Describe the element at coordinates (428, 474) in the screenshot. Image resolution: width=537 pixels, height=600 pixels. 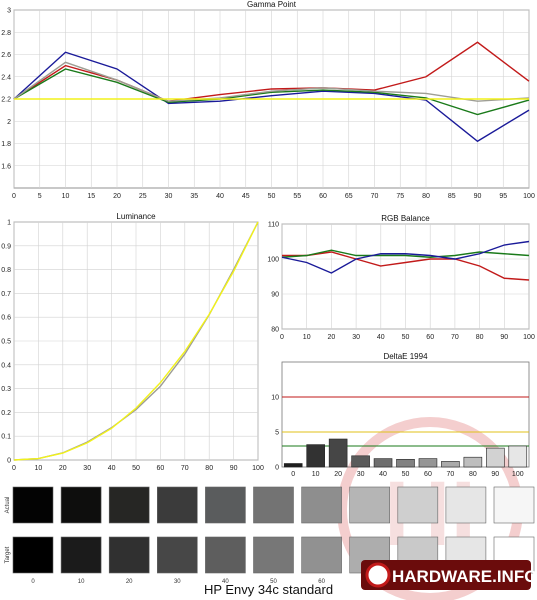
I see `deltae-x-tick-label: 60` at that location.